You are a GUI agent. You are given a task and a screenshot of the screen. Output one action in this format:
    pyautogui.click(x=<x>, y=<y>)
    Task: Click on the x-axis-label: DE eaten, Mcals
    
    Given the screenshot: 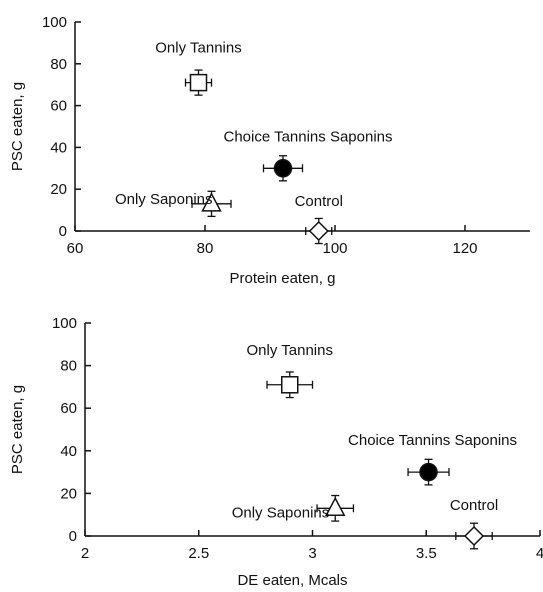 What is the action you would take?
    pyautogui.click(x=292, y=580)
    